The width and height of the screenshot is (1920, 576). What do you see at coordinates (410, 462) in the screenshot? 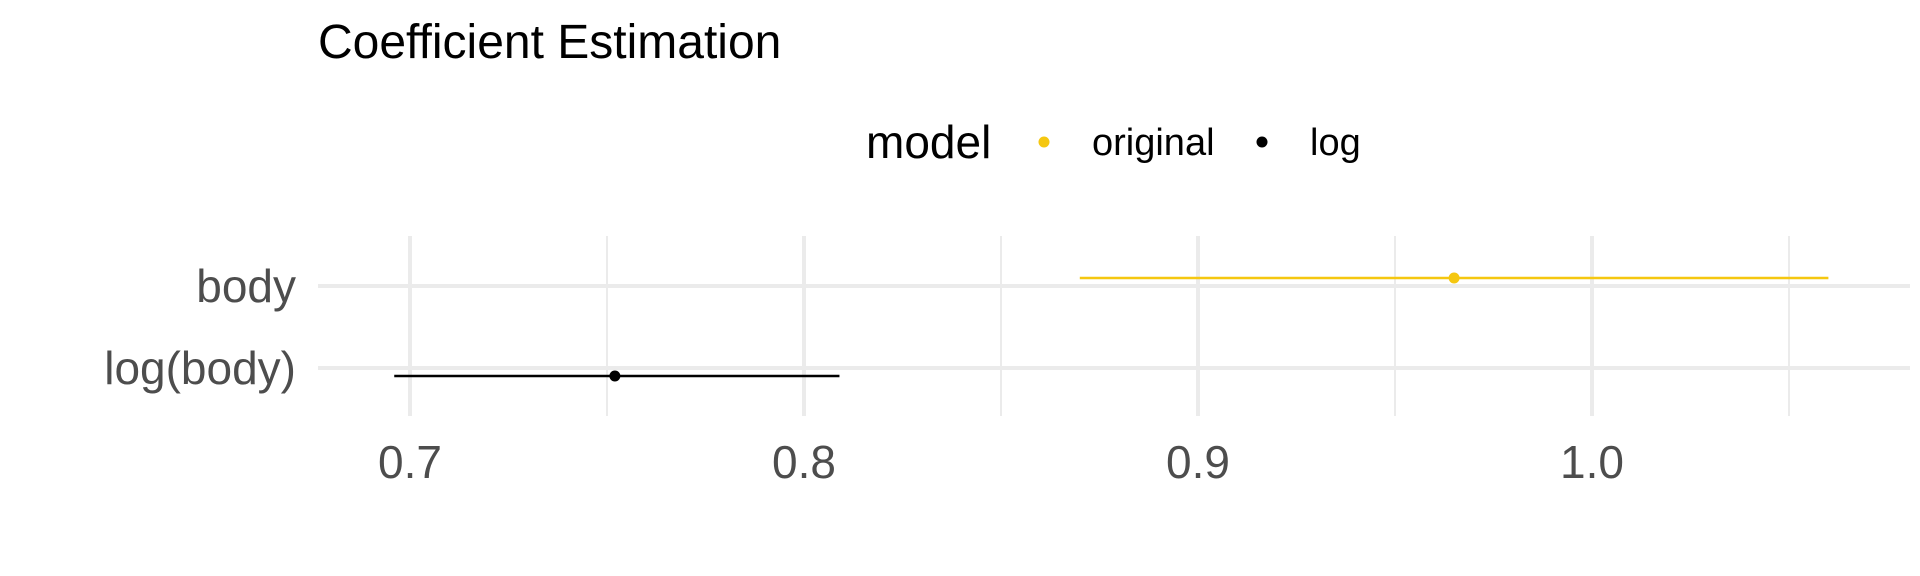
I see `x-tick-label: 0.7` at bounding box center [410, 462].